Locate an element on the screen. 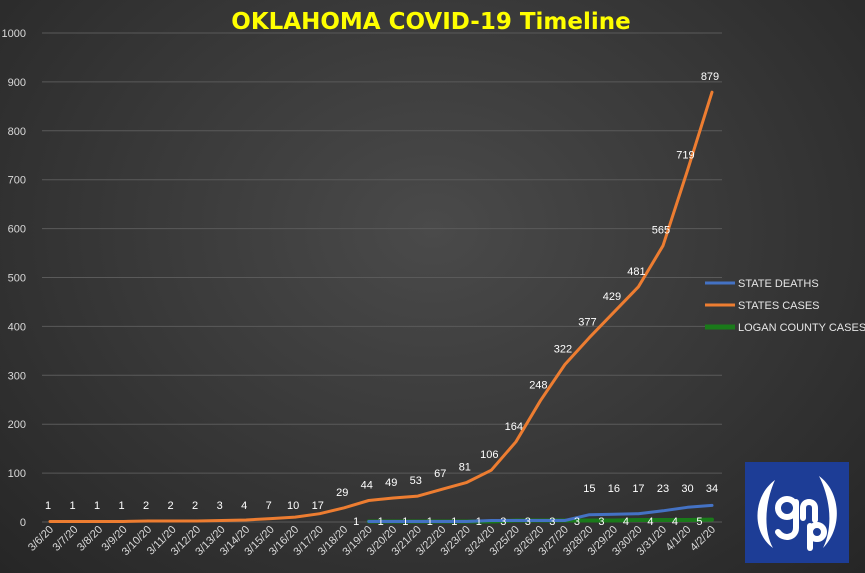  case-data-label: 429 is located at coordinates (612, 297).